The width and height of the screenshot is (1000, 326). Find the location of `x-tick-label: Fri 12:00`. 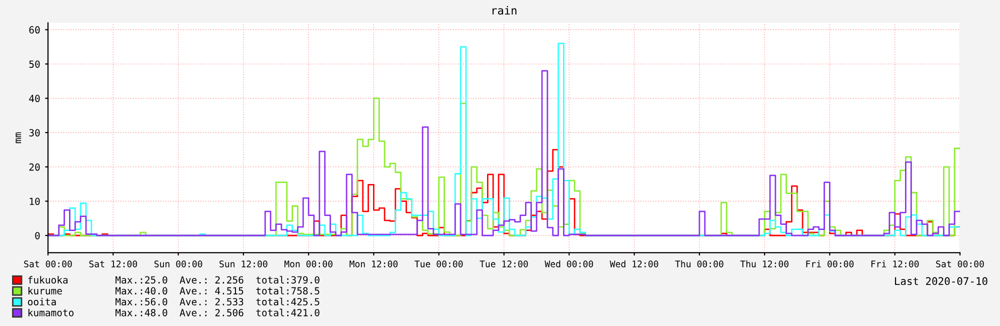

x-tick-label: Fri 12:00 is located at coordinates (895, 264).